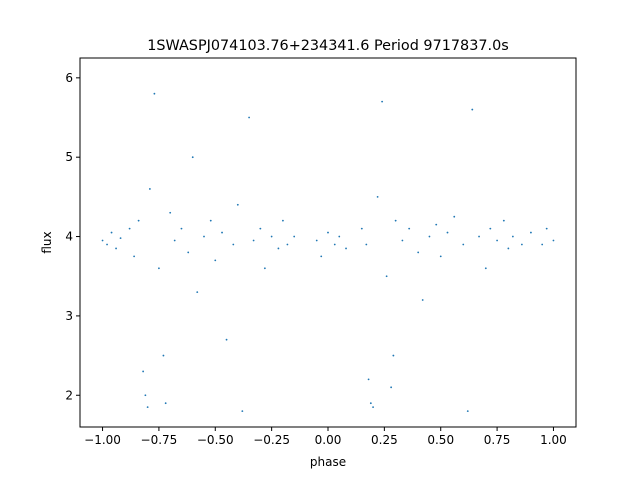  What do you see at coordinates (159, 440) in the screenshot?
I see `x-tick-label: −0.75` at bounding box center [159, 440].